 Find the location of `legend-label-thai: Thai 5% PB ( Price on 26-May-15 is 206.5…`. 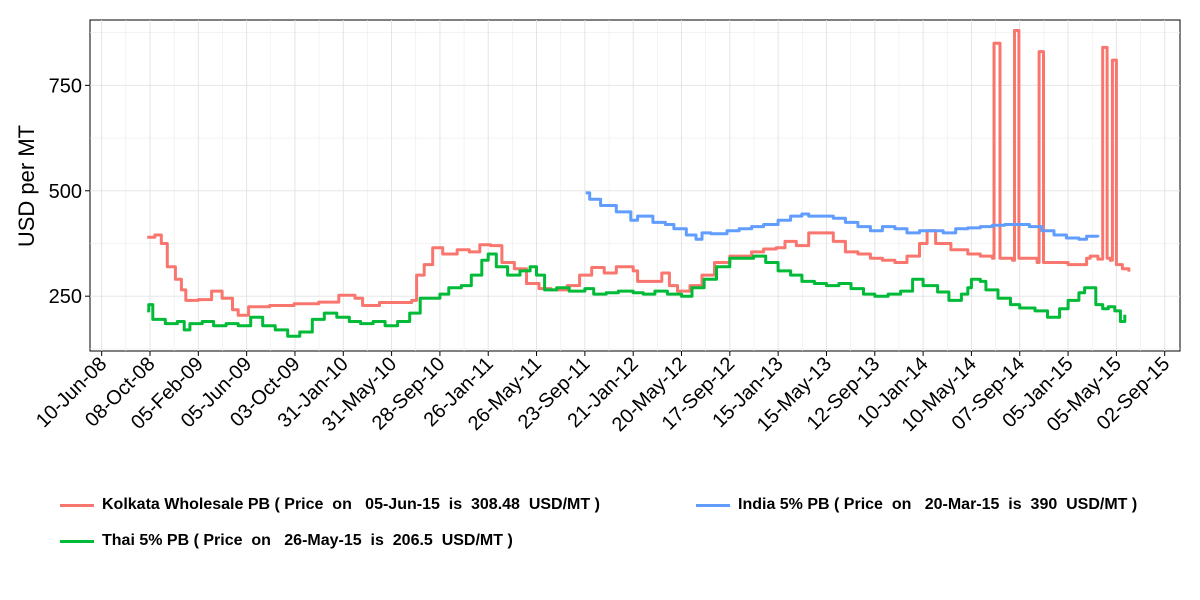

legend-label-thai: Thai 5% PB ( Price on 26-May-15 is 206.5… is located at coordinates (307, 540).